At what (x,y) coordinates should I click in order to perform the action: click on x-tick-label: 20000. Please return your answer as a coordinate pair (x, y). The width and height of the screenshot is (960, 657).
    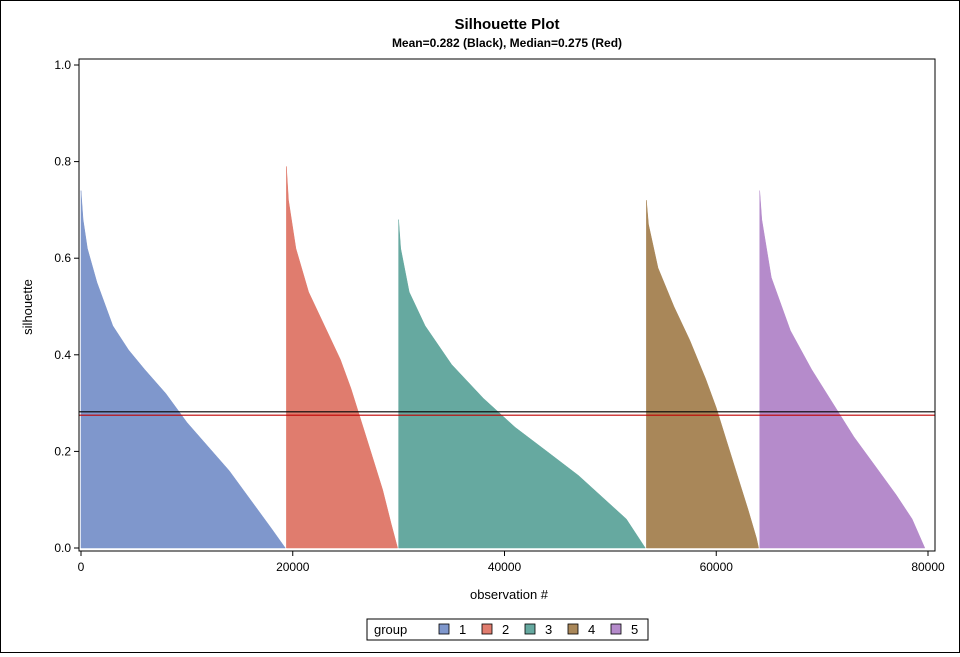
    Looking at the image, I should click on (293, 567).